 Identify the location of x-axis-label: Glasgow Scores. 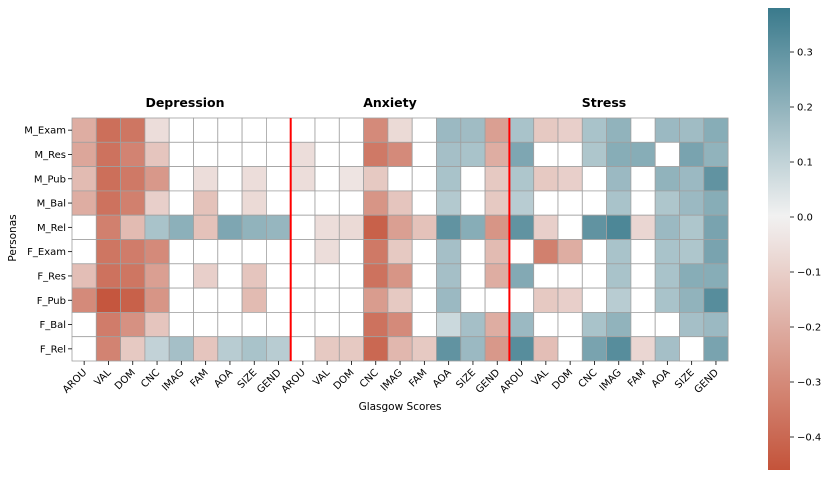
(400, 407).